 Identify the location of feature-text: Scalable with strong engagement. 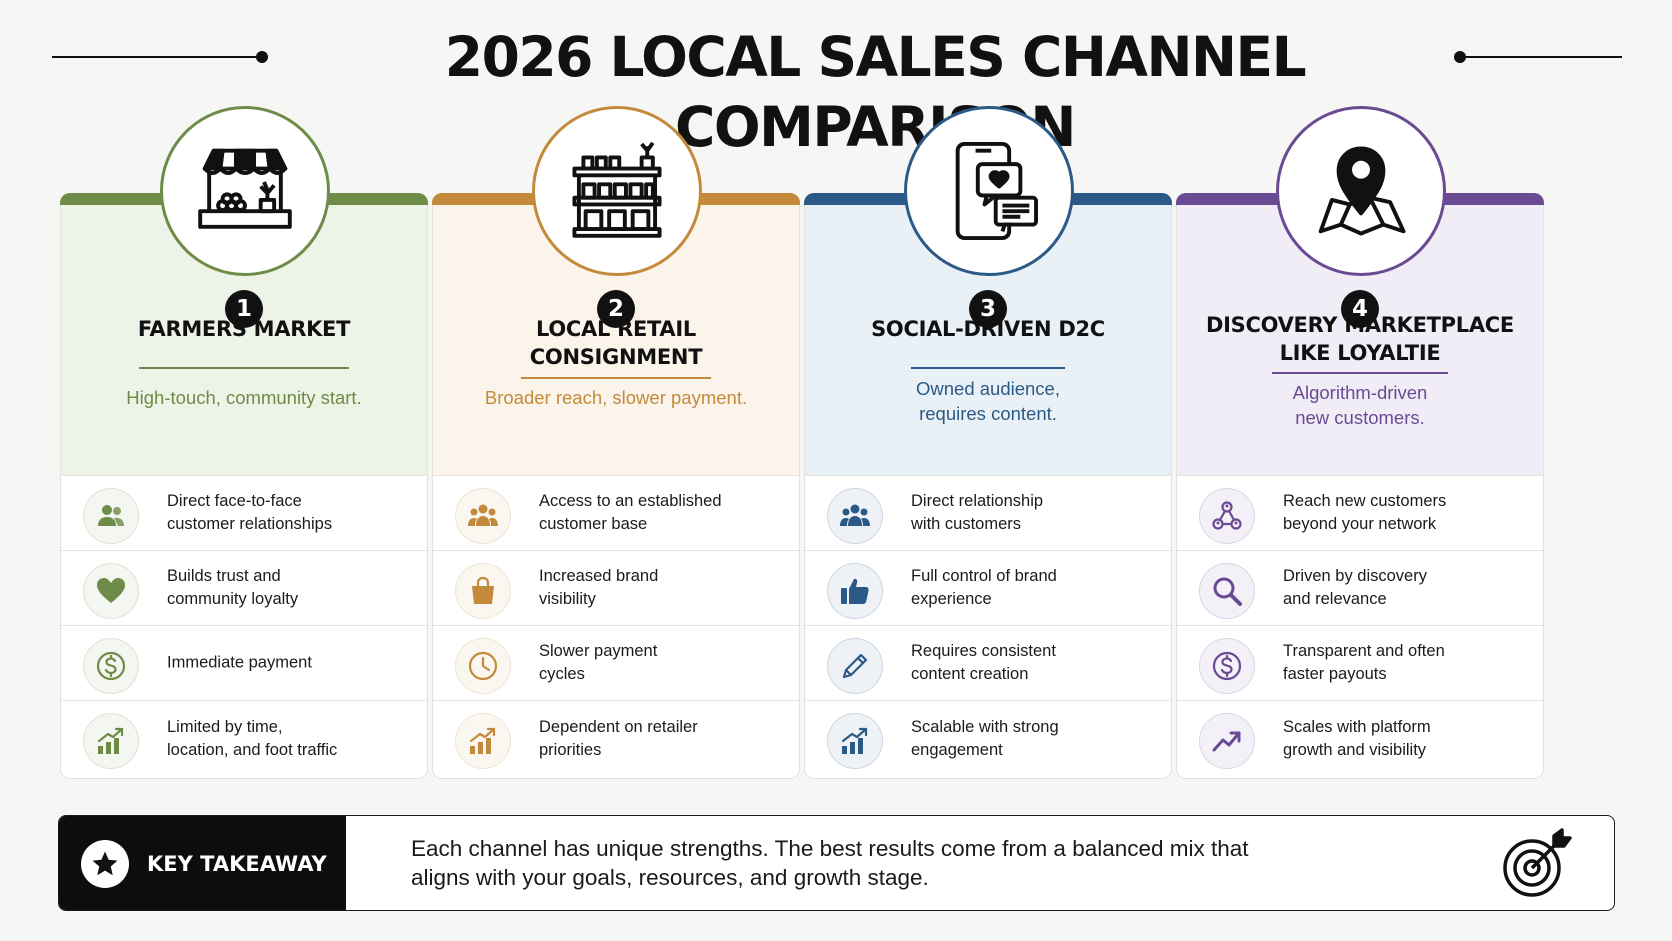
(985, 738).